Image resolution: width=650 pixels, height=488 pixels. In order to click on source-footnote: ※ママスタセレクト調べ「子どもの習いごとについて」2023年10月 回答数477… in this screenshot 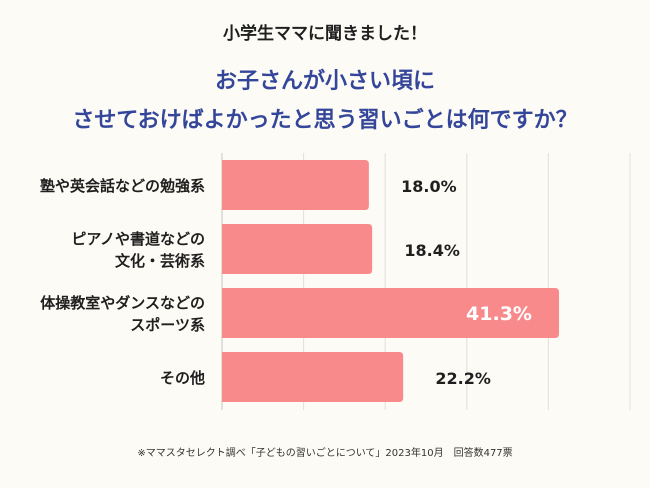, I will do `click(325, 453)`.